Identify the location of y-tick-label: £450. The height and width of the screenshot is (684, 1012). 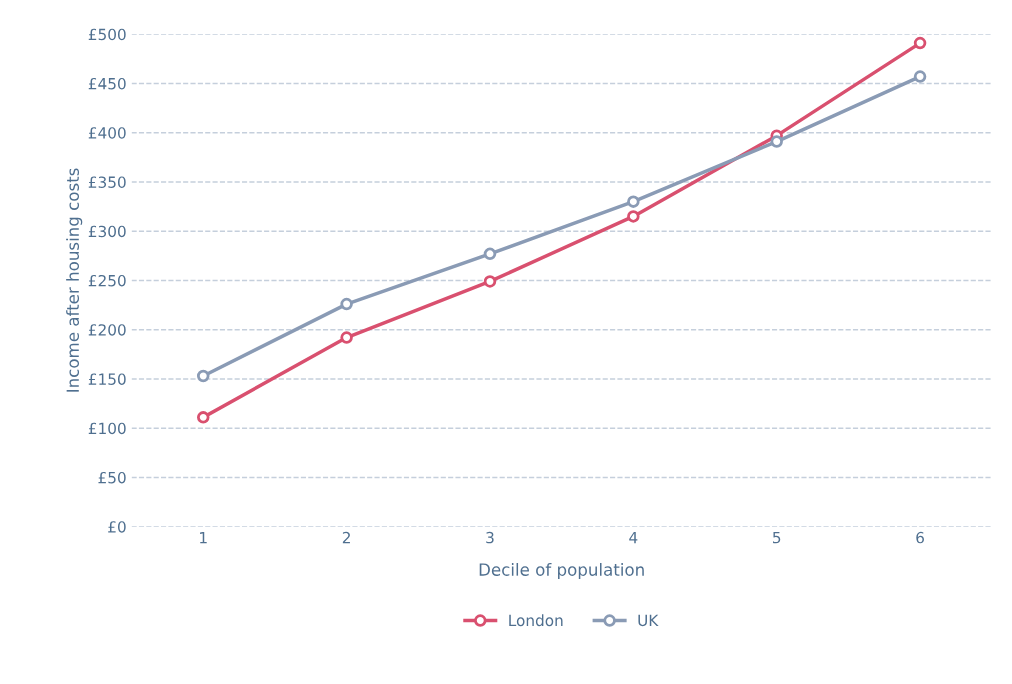
(107, 83).